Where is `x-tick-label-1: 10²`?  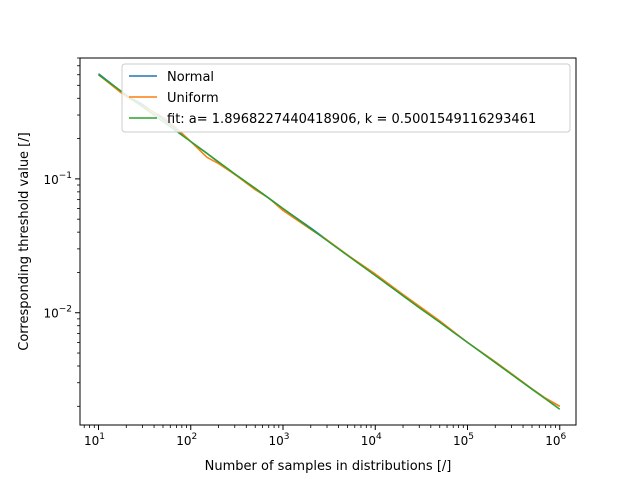 x-tick-label-1: 10² is located at coordinates (186, 440).